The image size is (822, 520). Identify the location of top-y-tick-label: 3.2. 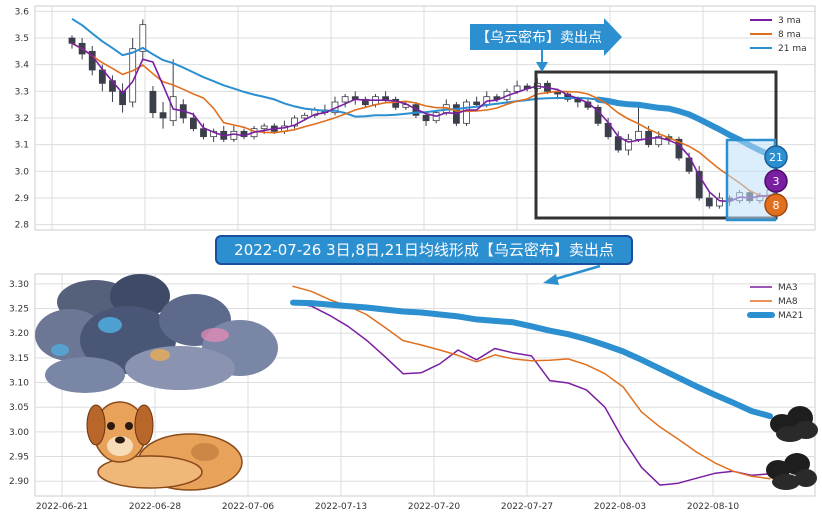
(22, 119).